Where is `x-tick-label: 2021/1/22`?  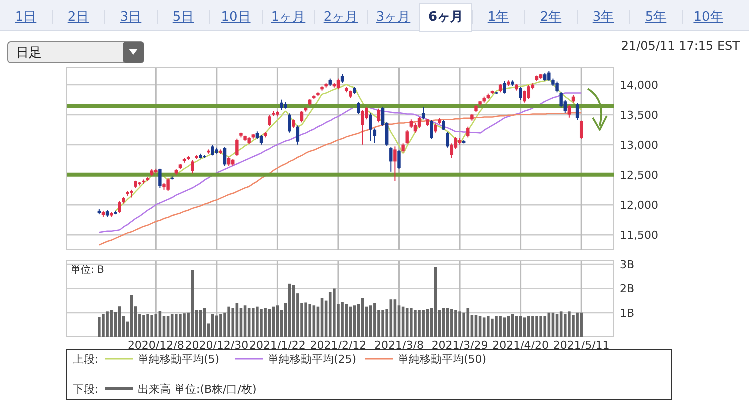 x-tick-label: 2021/1/22 is located at coordinates (277, 345).